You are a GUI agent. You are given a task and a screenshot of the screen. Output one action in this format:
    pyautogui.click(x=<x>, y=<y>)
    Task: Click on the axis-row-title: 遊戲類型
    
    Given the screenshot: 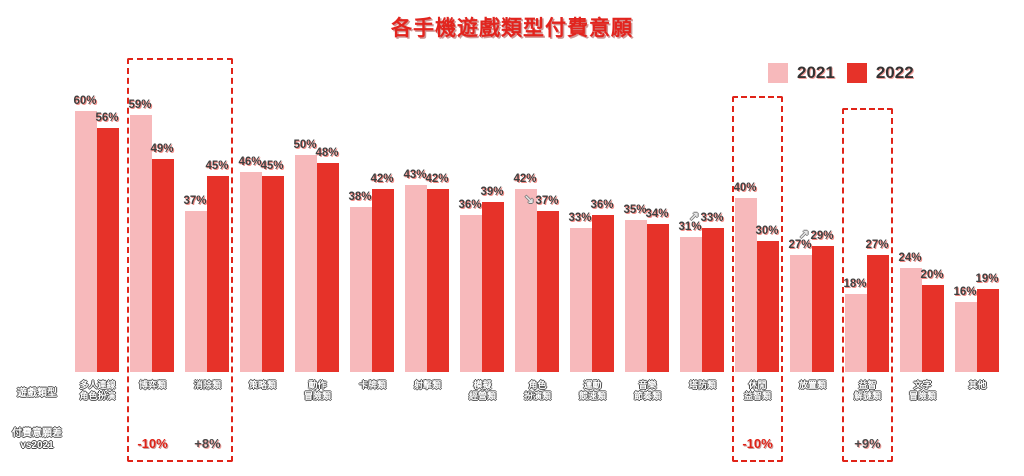 What is the action you would take?
    pyautogui.click(x=37, y=393)
    